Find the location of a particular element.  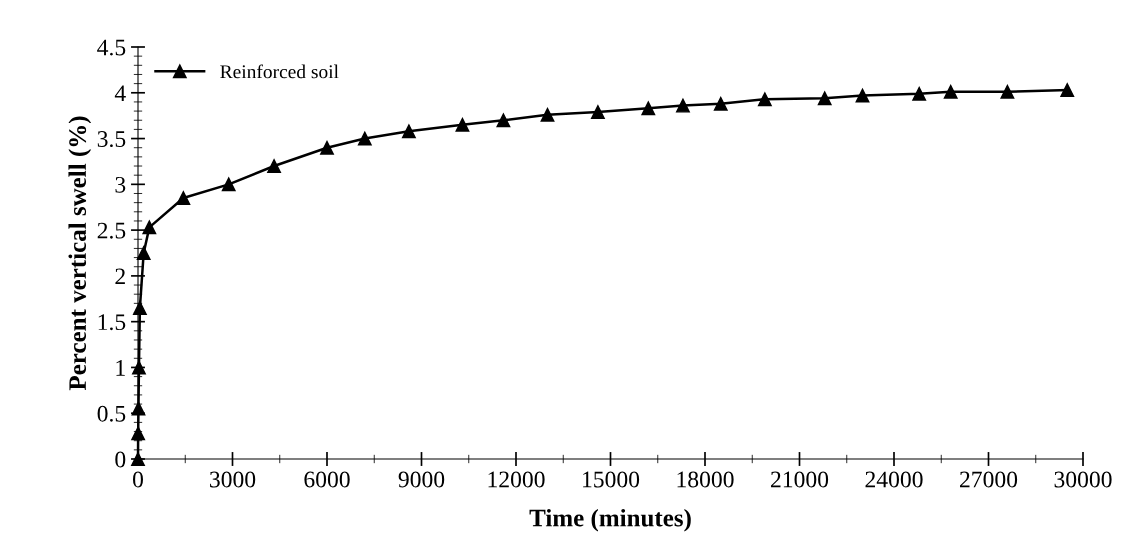

y-tick-label: 3.5 is located at coordinates (111, 139).